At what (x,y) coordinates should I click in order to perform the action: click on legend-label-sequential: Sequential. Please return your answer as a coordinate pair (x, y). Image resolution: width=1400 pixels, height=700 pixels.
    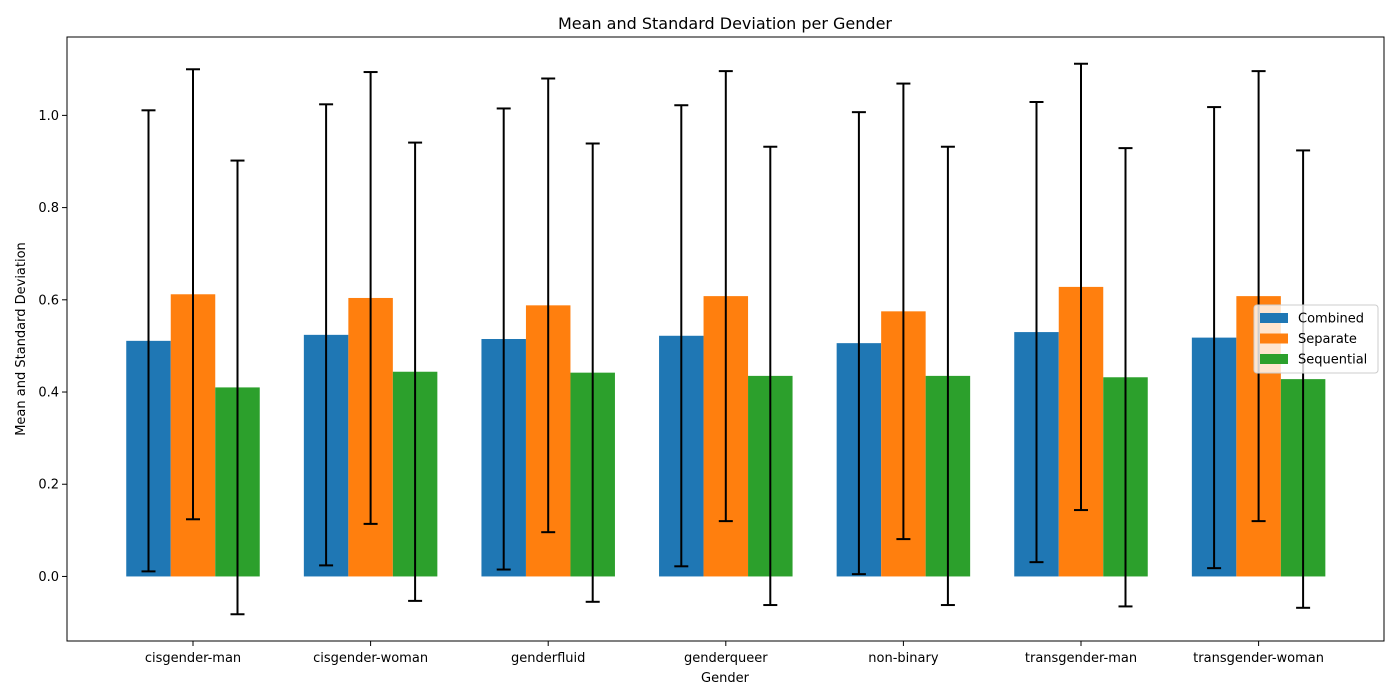
    Looking at the image, I should click on (1332, 360).